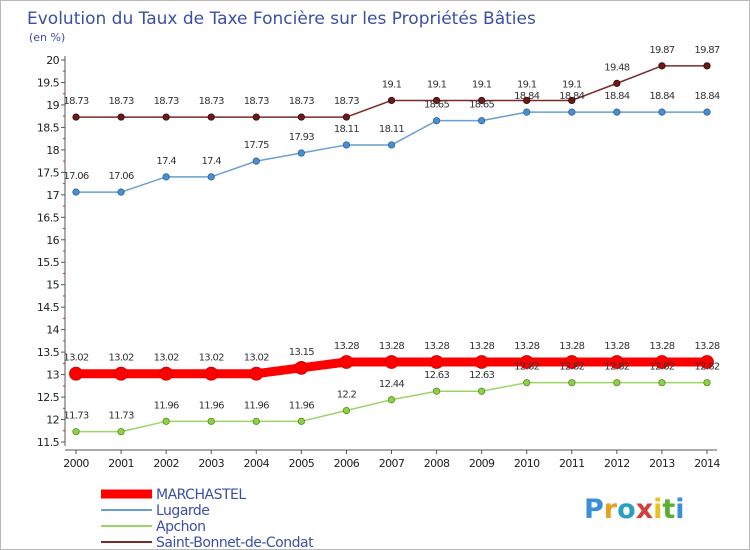 The height and width of the screenshot is (550, 750). What do you see at coordinates (301, 137) in the screenshot?
I see `data-label: 17.93` at bounding box center [301, 137].